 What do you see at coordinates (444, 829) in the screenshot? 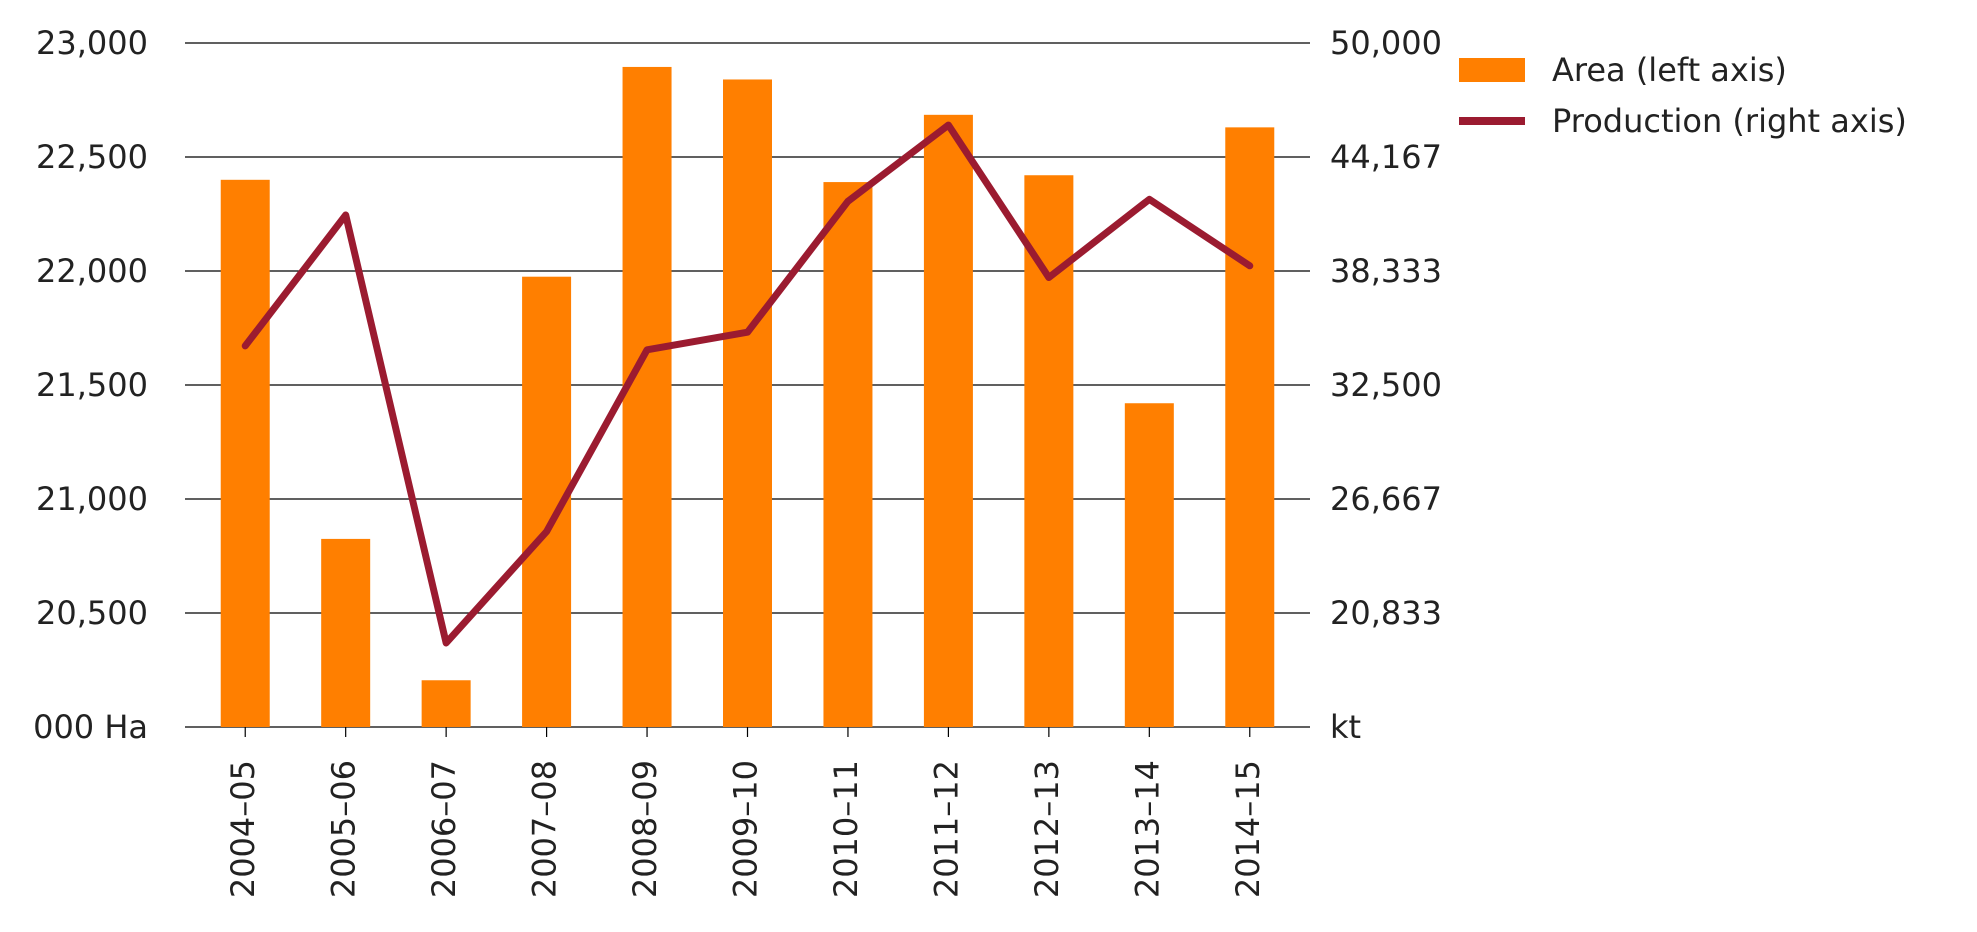
I see `x-tick-label-2: 2006–07` at bounding box center [444, 829].